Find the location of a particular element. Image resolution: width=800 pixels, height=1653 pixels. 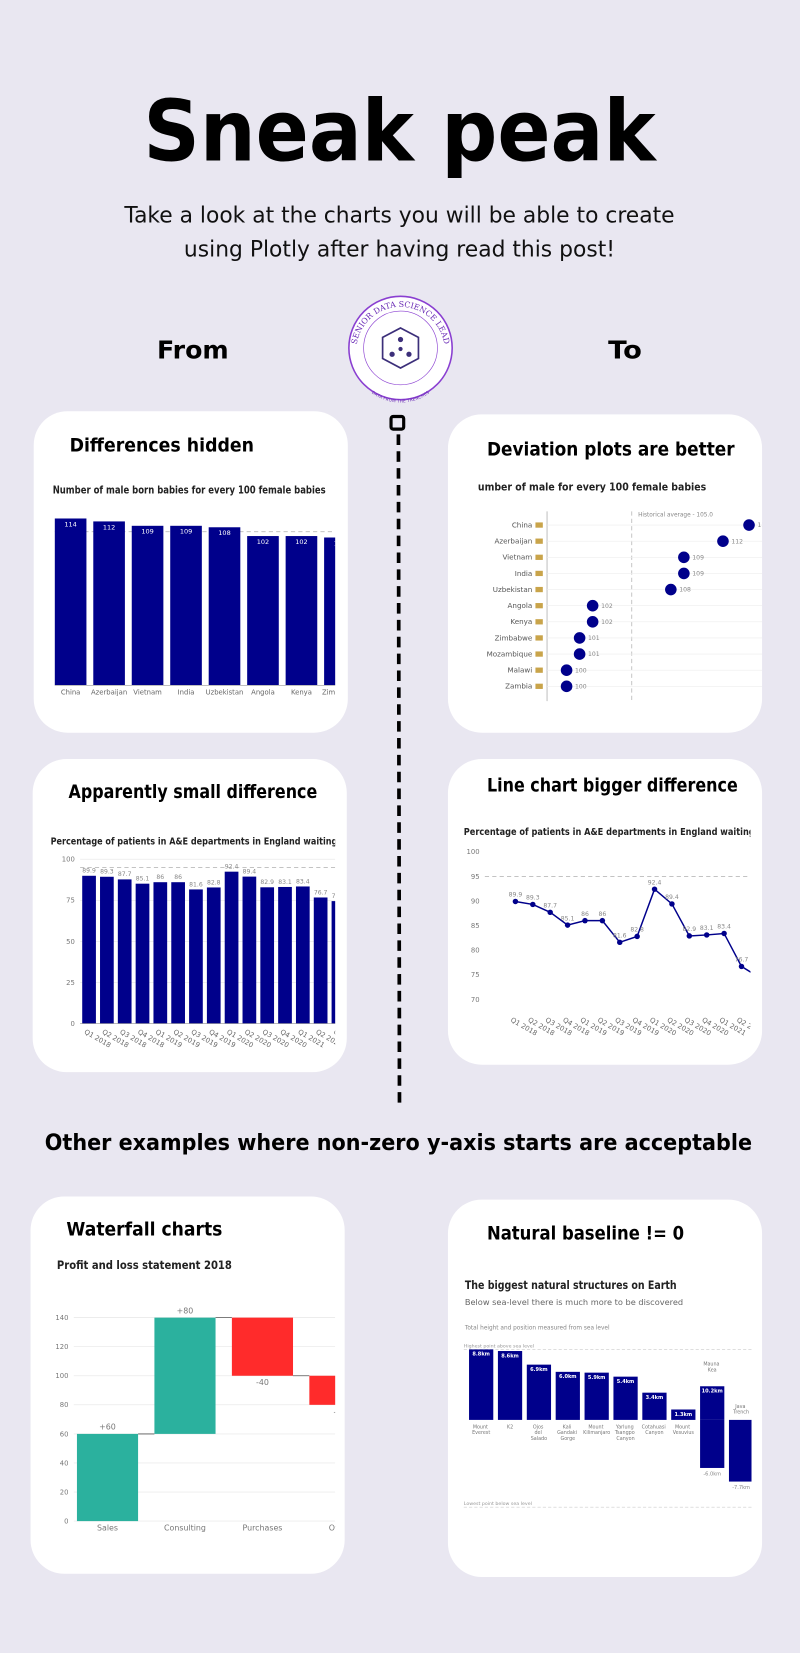

y-tick-label: Kenya is located at coordinates (521, 621).